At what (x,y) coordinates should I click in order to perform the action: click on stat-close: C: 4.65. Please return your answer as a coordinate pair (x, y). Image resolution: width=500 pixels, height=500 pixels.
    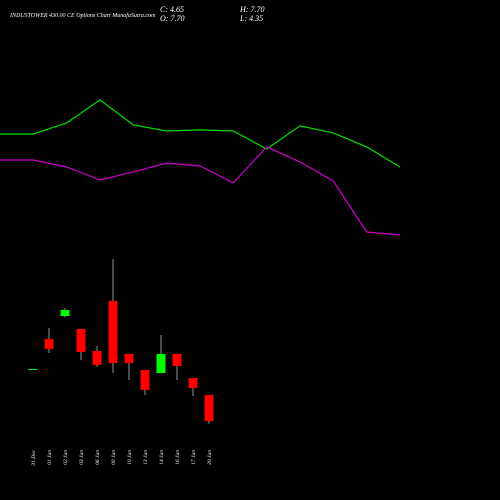
    Looking at the image, I should click on (172, 9).